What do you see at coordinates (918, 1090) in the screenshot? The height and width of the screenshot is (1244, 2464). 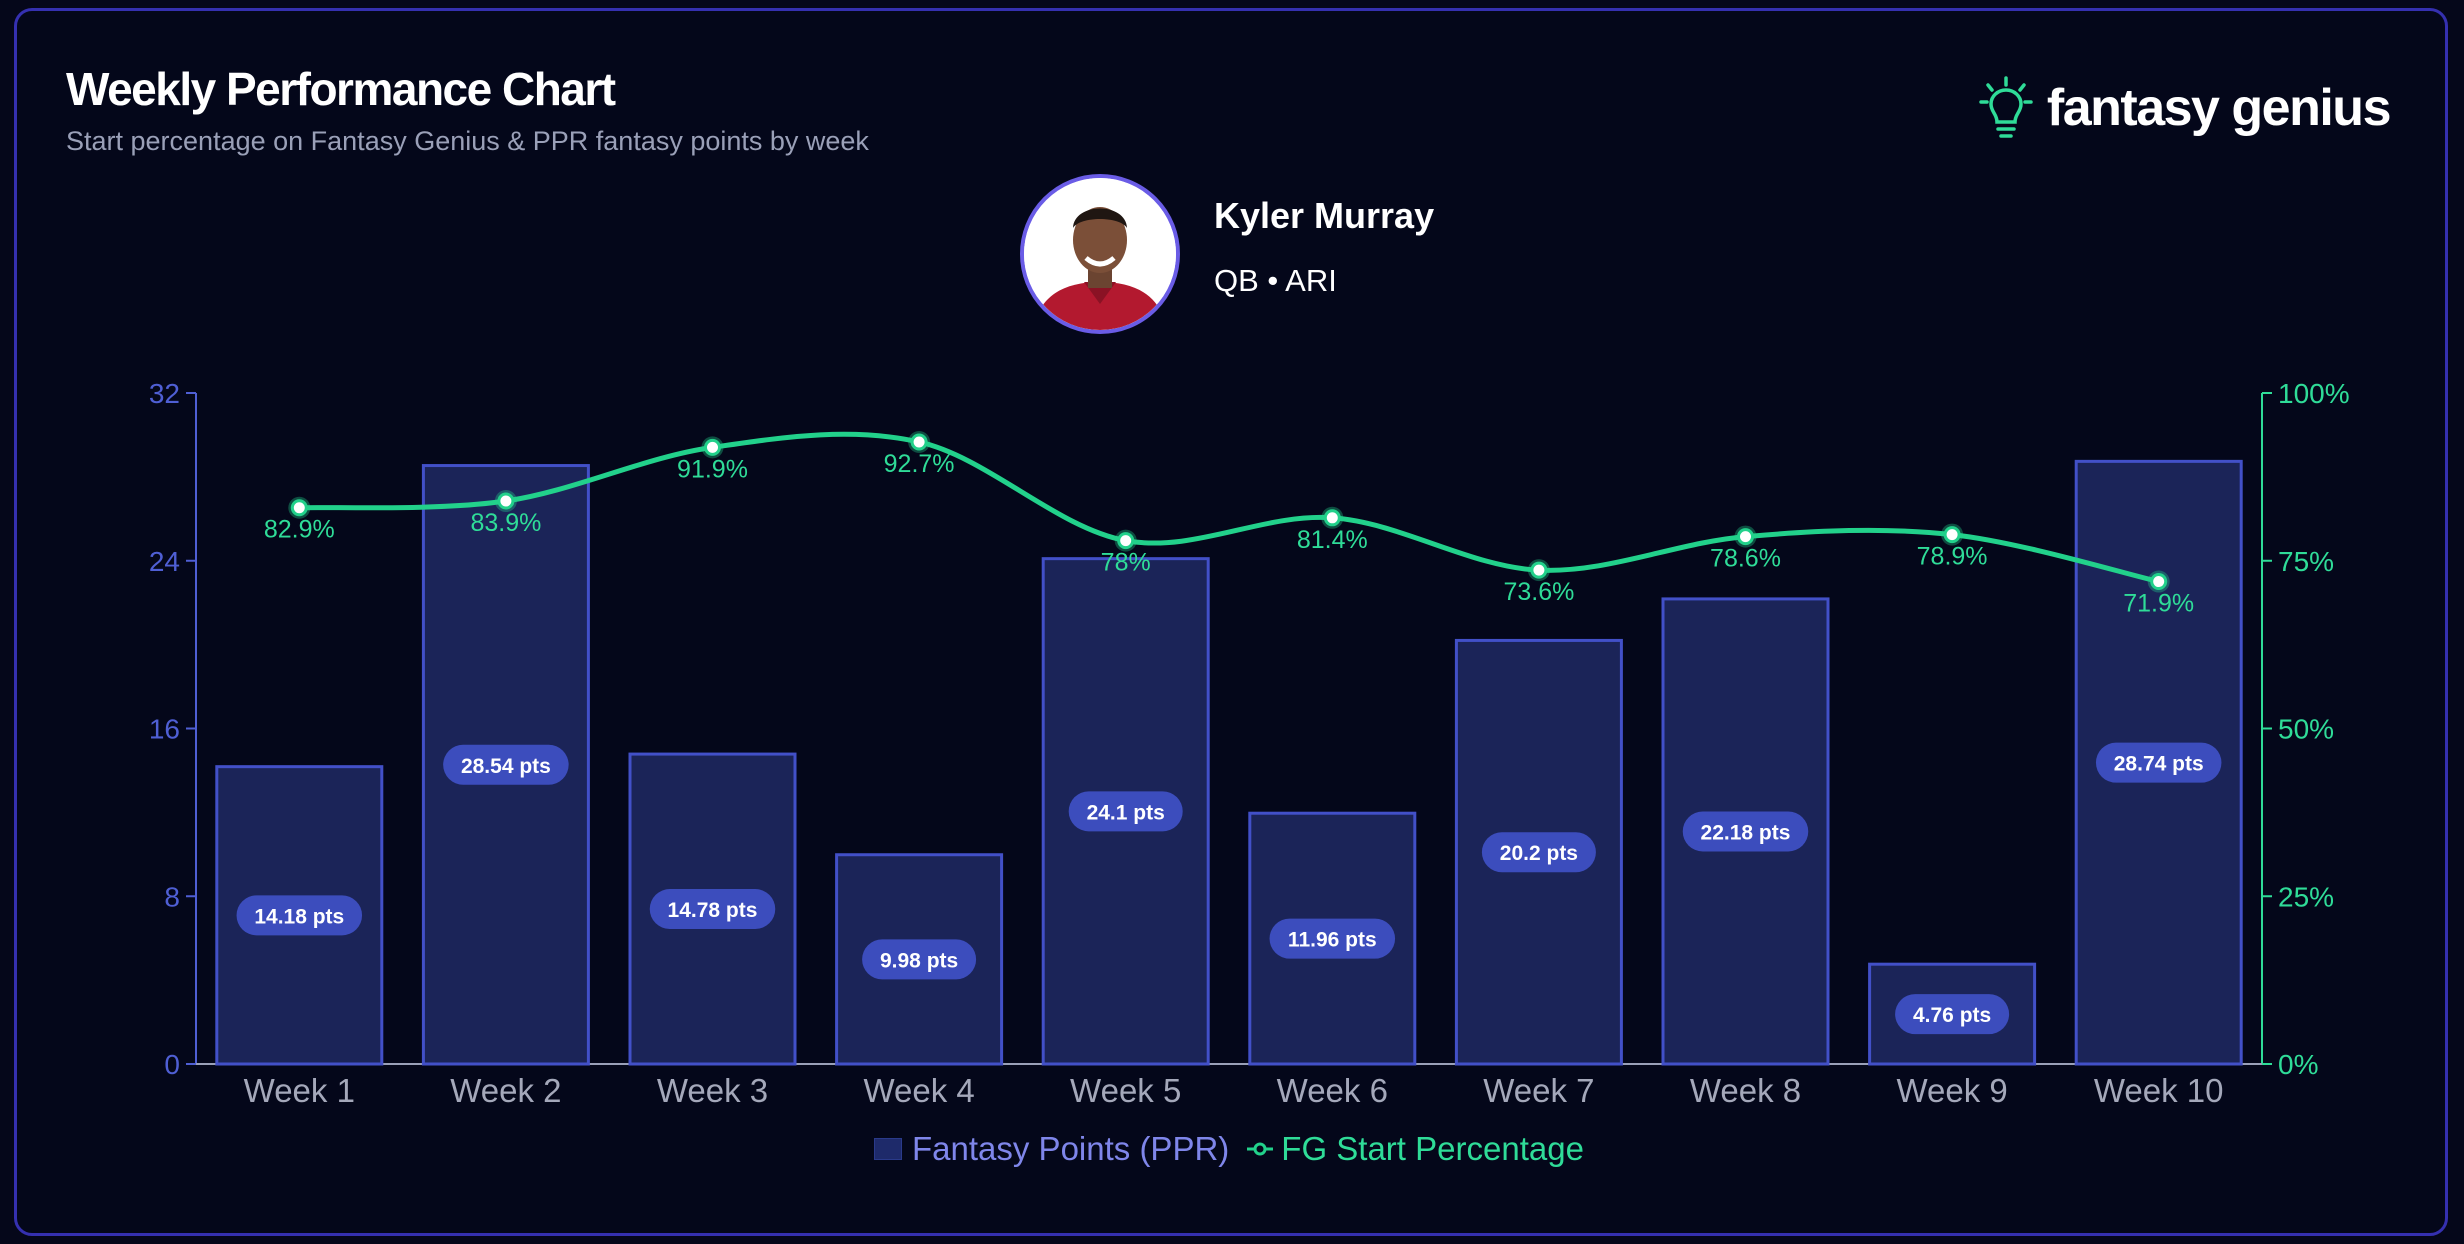 I see `x-tick-label: Week 4` at bounding box center [918, 1090].